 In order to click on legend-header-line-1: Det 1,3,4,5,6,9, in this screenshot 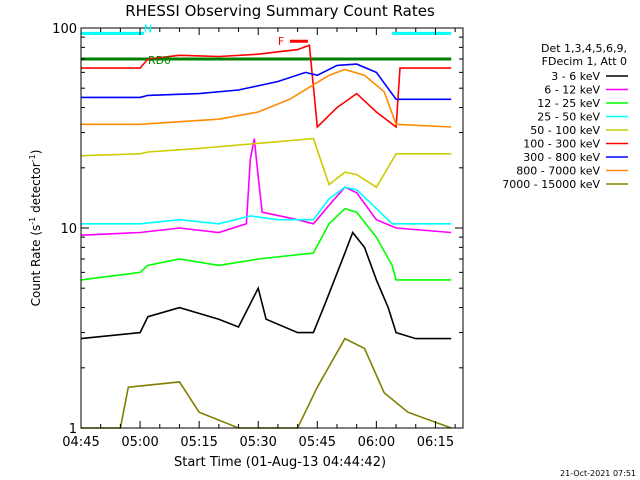, I will do `click(584, 48)`.